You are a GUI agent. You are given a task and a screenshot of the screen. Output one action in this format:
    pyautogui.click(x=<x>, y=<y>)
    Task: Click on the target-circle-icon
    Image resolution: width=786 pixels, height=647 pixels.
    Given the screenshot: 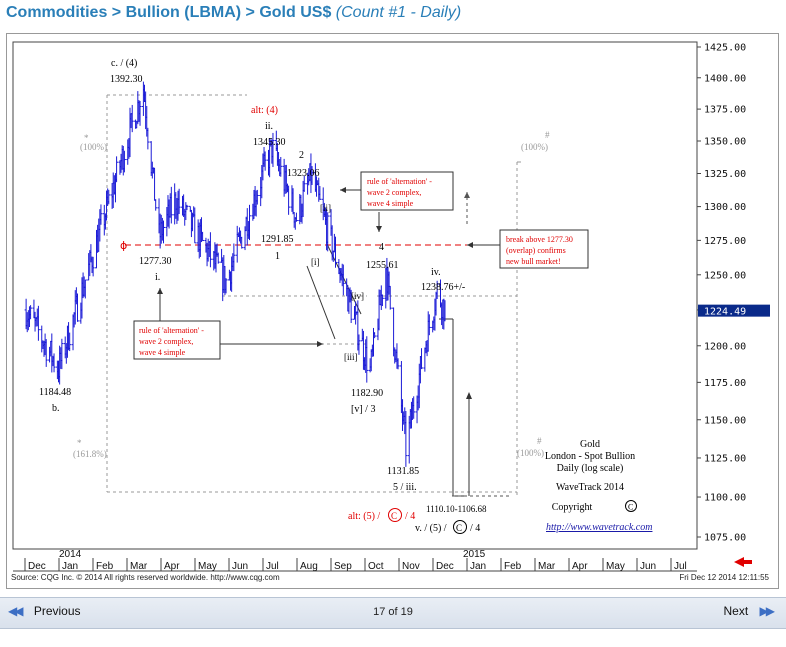 What is the action you would take?
    pyautogui.click(x=460, y=527)
    